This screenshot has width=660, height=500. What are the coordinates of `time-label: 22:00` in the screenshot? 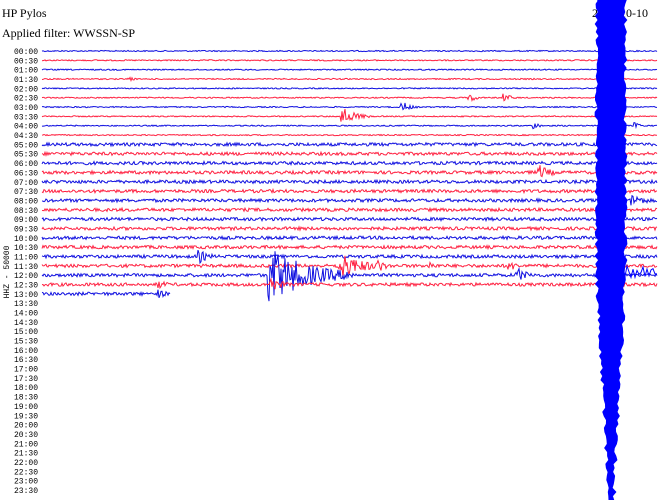 It's located at (26, 463).